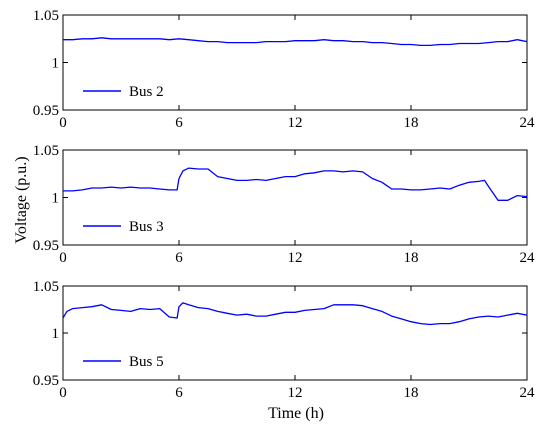 The width and height of the screenshot is (550, 434). I want to click on legend-label: Bus 2, so click(146, 92).